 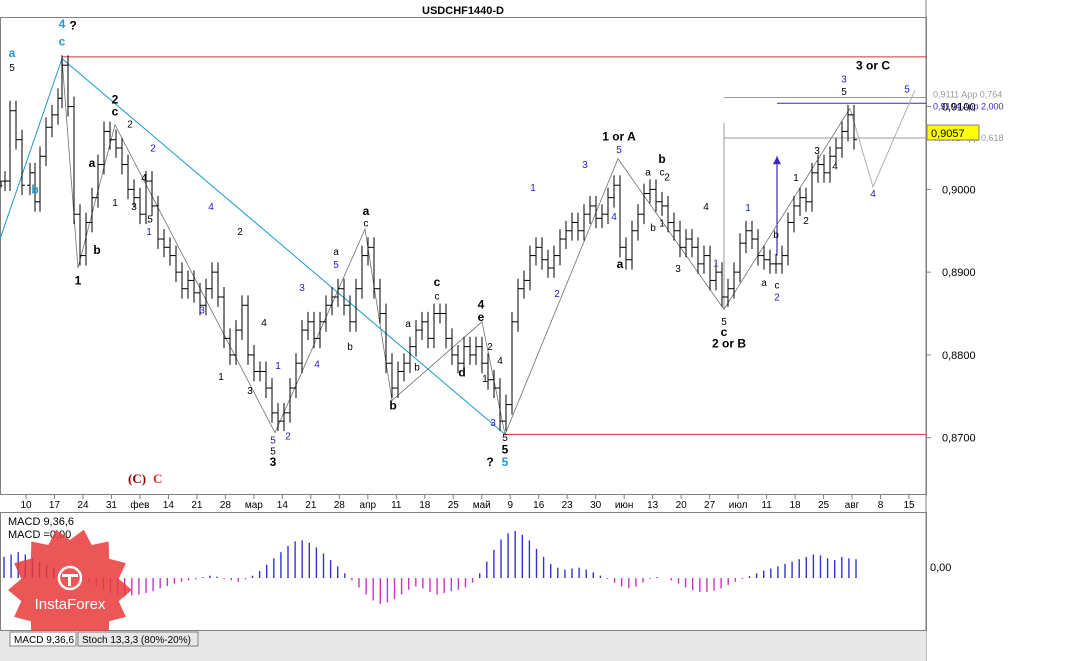 I want to click on current-price-marker: 0,9057, so click(x=953, y=132).